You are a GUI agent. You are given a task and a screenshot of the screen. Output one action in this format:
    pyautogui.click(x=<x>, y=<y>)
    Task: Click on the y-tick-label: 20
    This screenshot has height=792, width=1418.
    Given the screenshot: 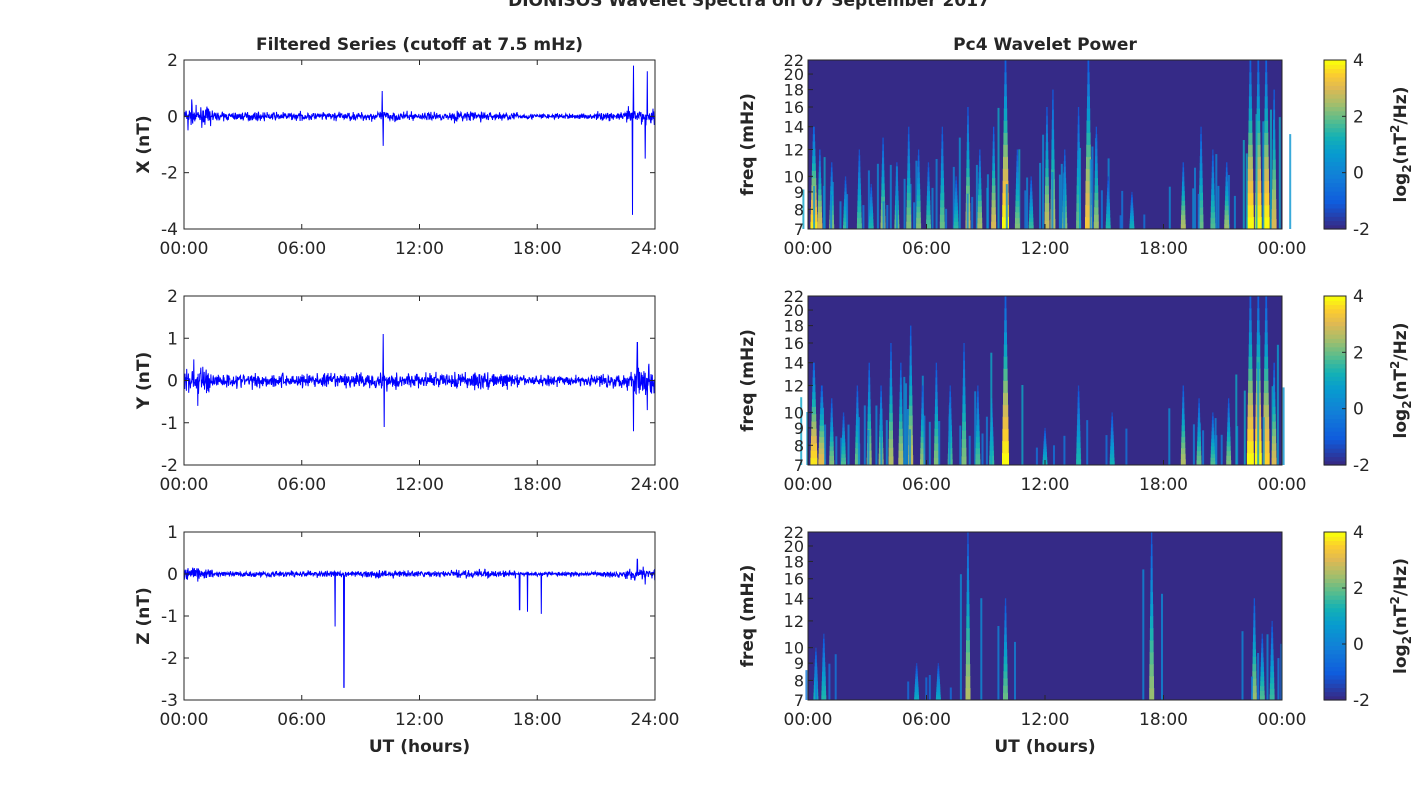 What is the action you would take?
    pyautogui.click(x=794, y=310)
    